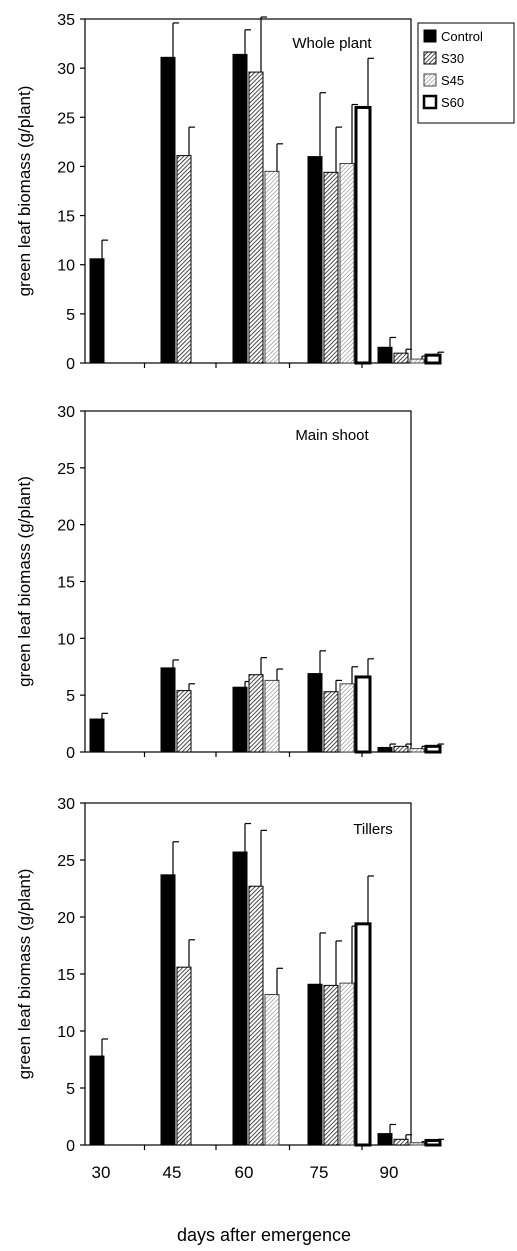 Image resolution: width=517 pixels, height=1251 pixels. What do you see at coordinates (332, 43) in the screenshot?
I see `panel-title: Whole plant` at bounding box center [332, 43].